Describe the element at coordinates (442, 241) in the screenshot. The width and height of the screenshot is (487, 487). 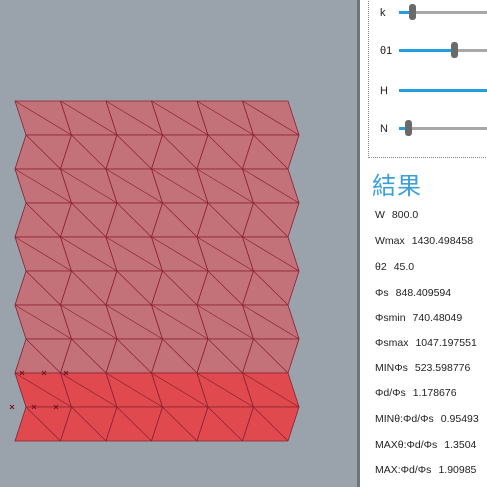
I see `result-value: 1430.498458` at that location.